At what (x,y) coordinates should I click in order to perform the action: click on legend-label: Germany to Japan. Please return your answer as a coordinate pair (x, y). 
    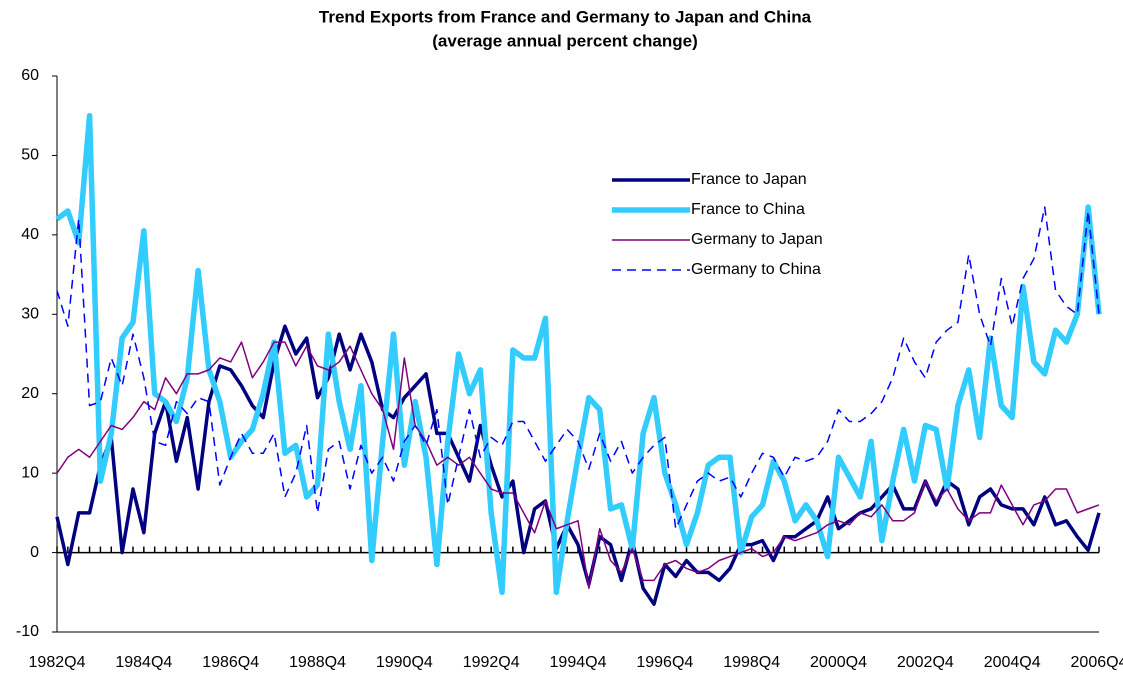
    Looking at the image, I should click on (757, 239).